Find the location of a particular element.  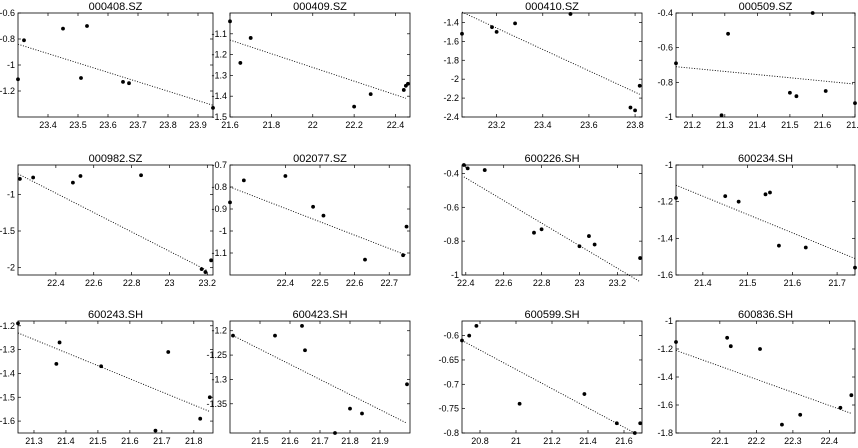

x-tick-label: 23.9 is located at coordinates (198, 125).